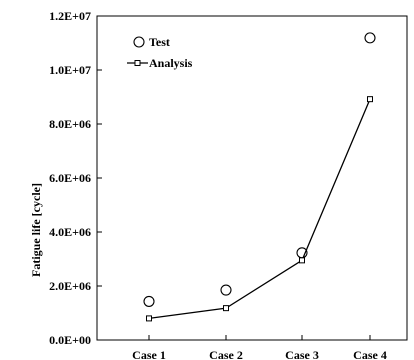 The image size is (414, 360). What do you see at coordinates (302, 354) in the screenshot?
I see `x-tick-label: Case 3` at bounding box center [302, 354].